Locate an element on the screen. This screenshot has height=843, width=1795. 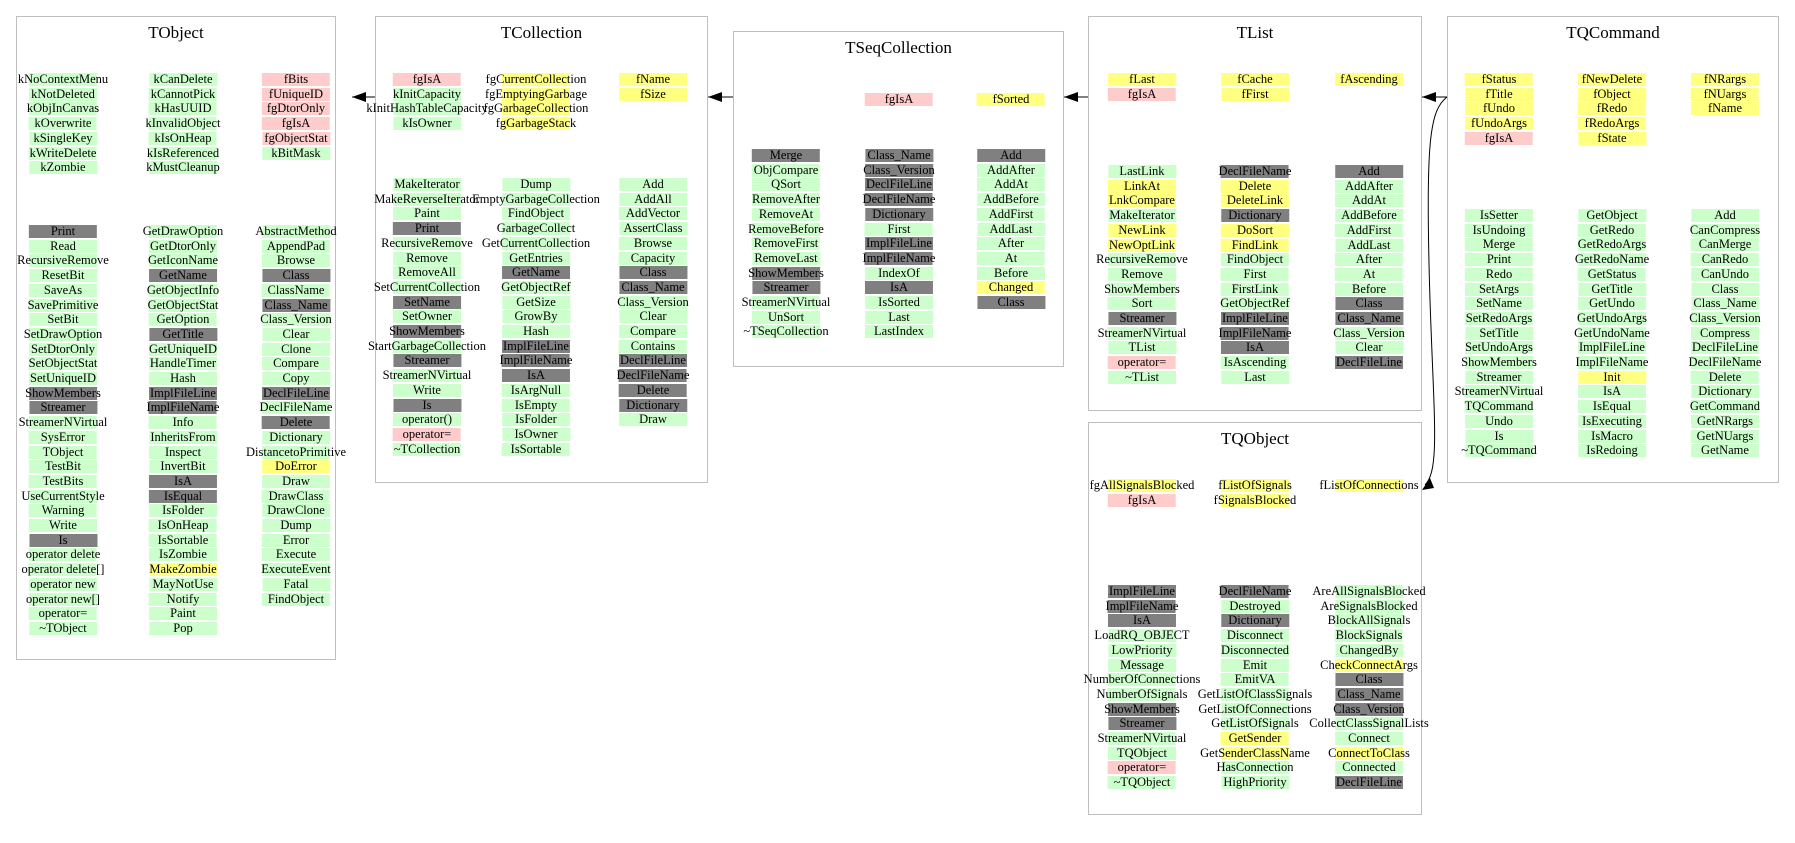
method: GetRedoArgs is located at coordinates (1612, 245).